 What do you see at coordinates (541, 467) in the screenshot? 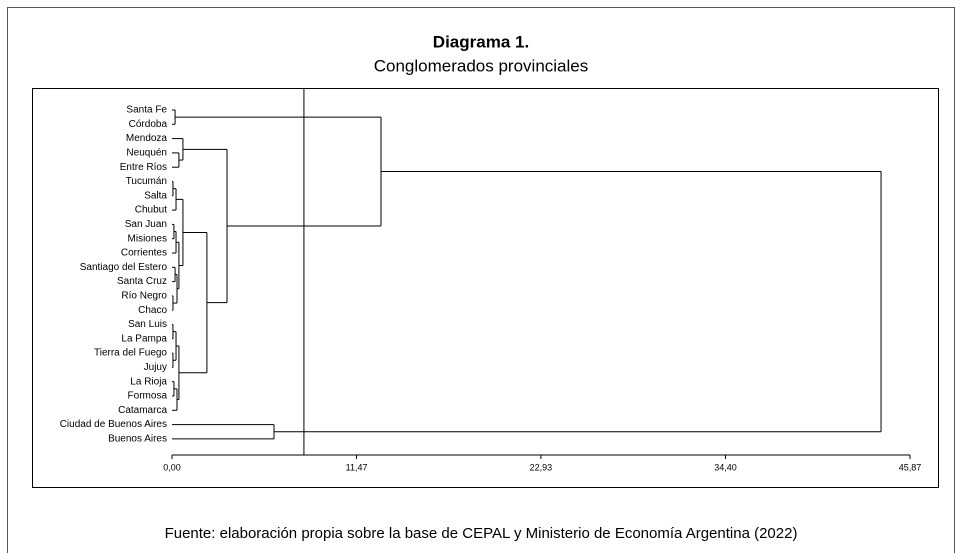
I see `x-tick-label: 22,93` at bounding box center [541, 467].